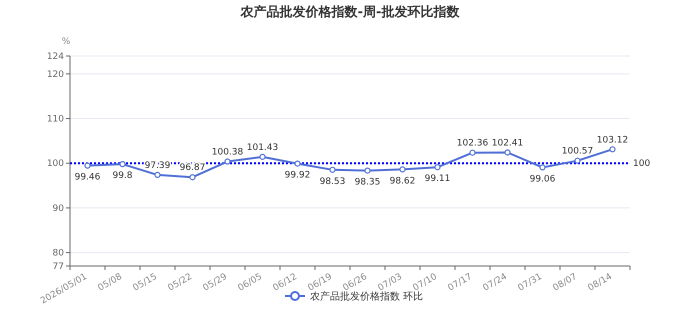  Describe the element at coordinates (55, 57) in the screenshot. I see `y-tick-label: 124` at that location.